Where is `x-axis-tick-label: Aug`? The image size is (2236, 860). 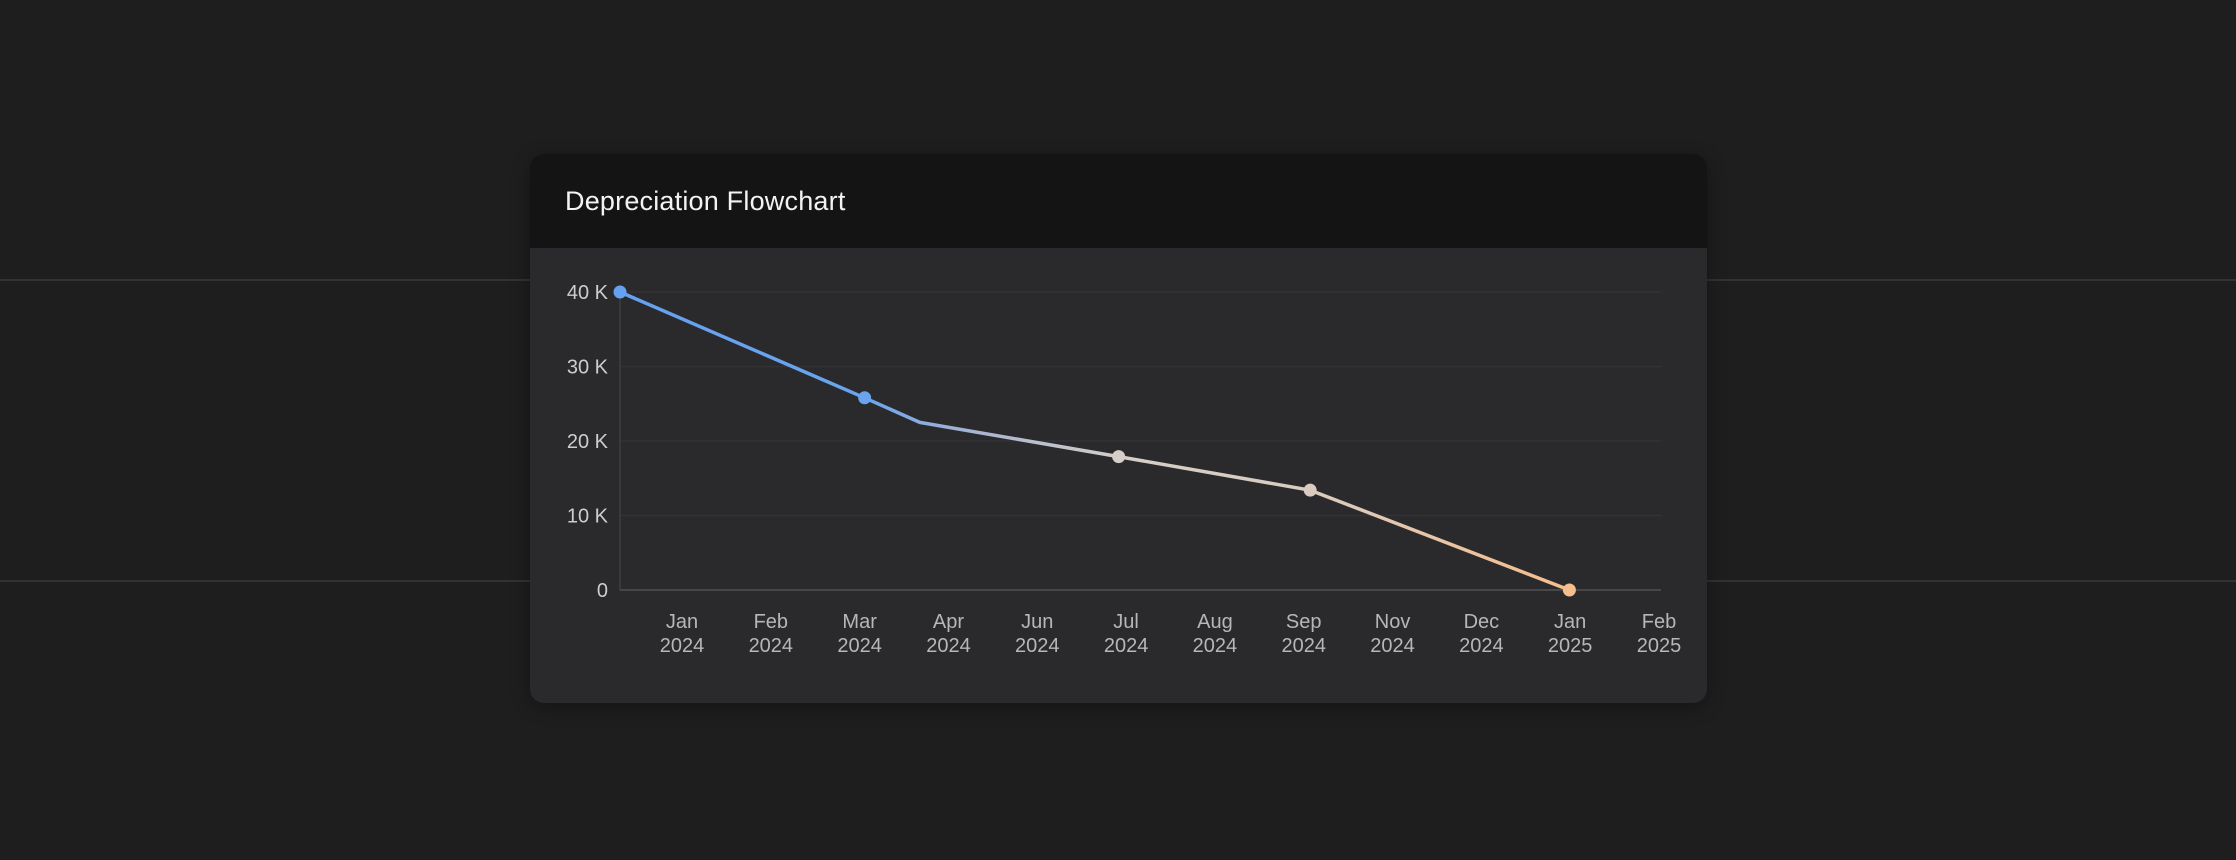
x-axis-tick-label: Aug is located at coordinates (1215, 622).